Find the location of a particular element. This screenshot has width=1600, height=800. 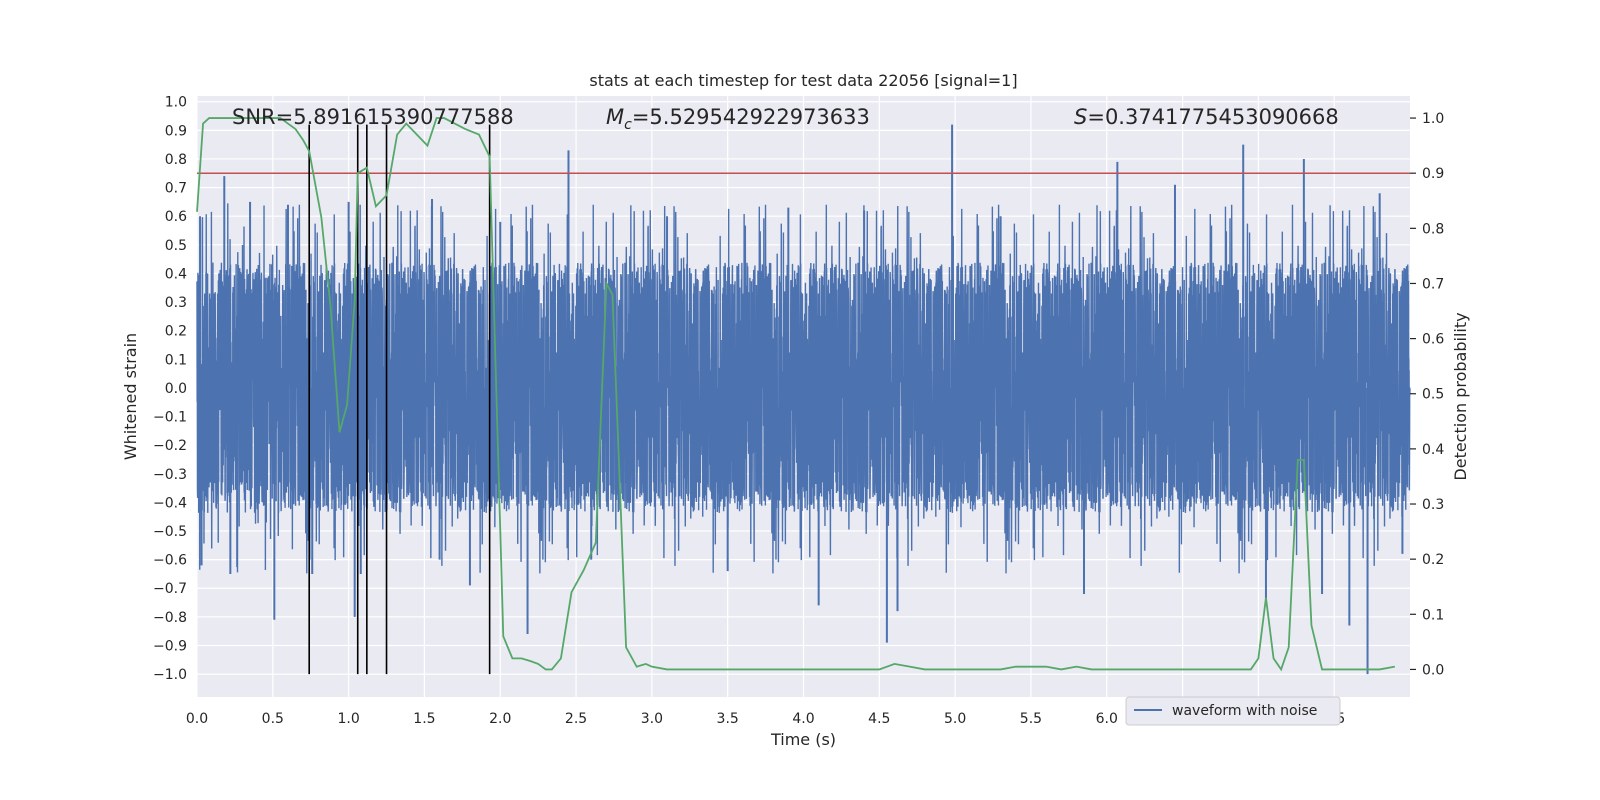

y-axis-left-label: Whitened strain is located at coordinates (130, 396).